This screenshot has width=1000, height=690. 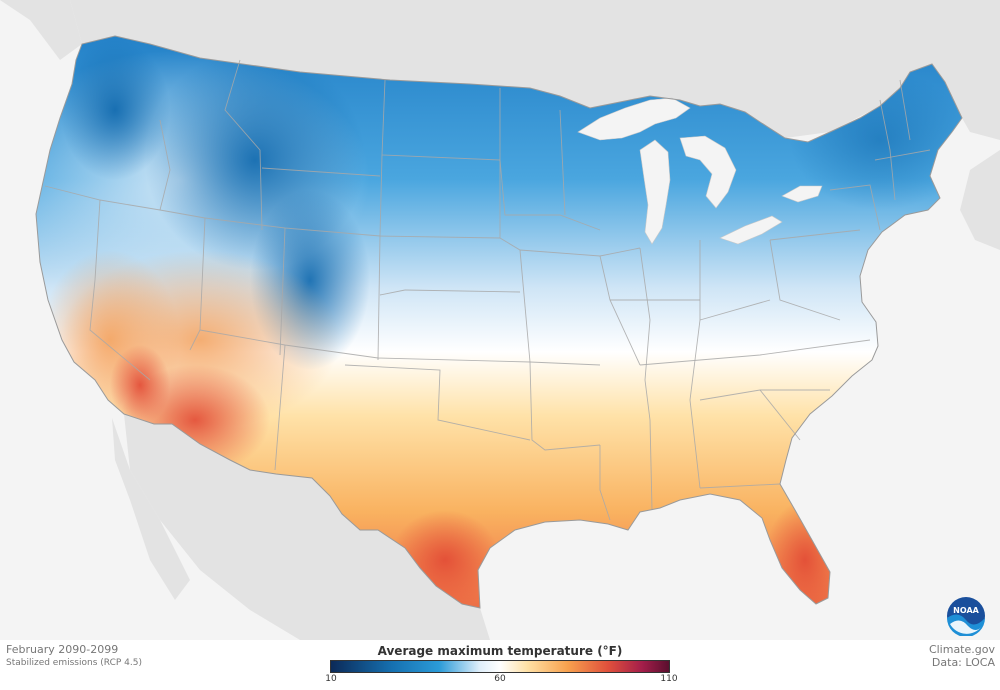 What do you see at coordinates (500, 651) in the screenshot?
I see `legend-title: Average maximum temperature (°F)` at bounding box center [500, 651].